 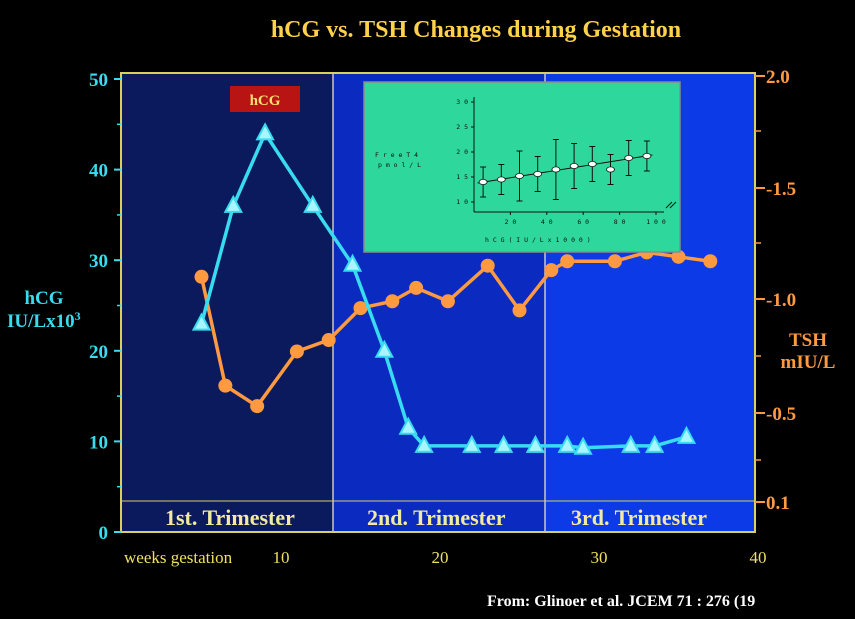 What do you see at coordinates (436, 517) in the screenshot?
I see `trimester-2-label: 2nd. Trimester` at bounding box center [436, 517].